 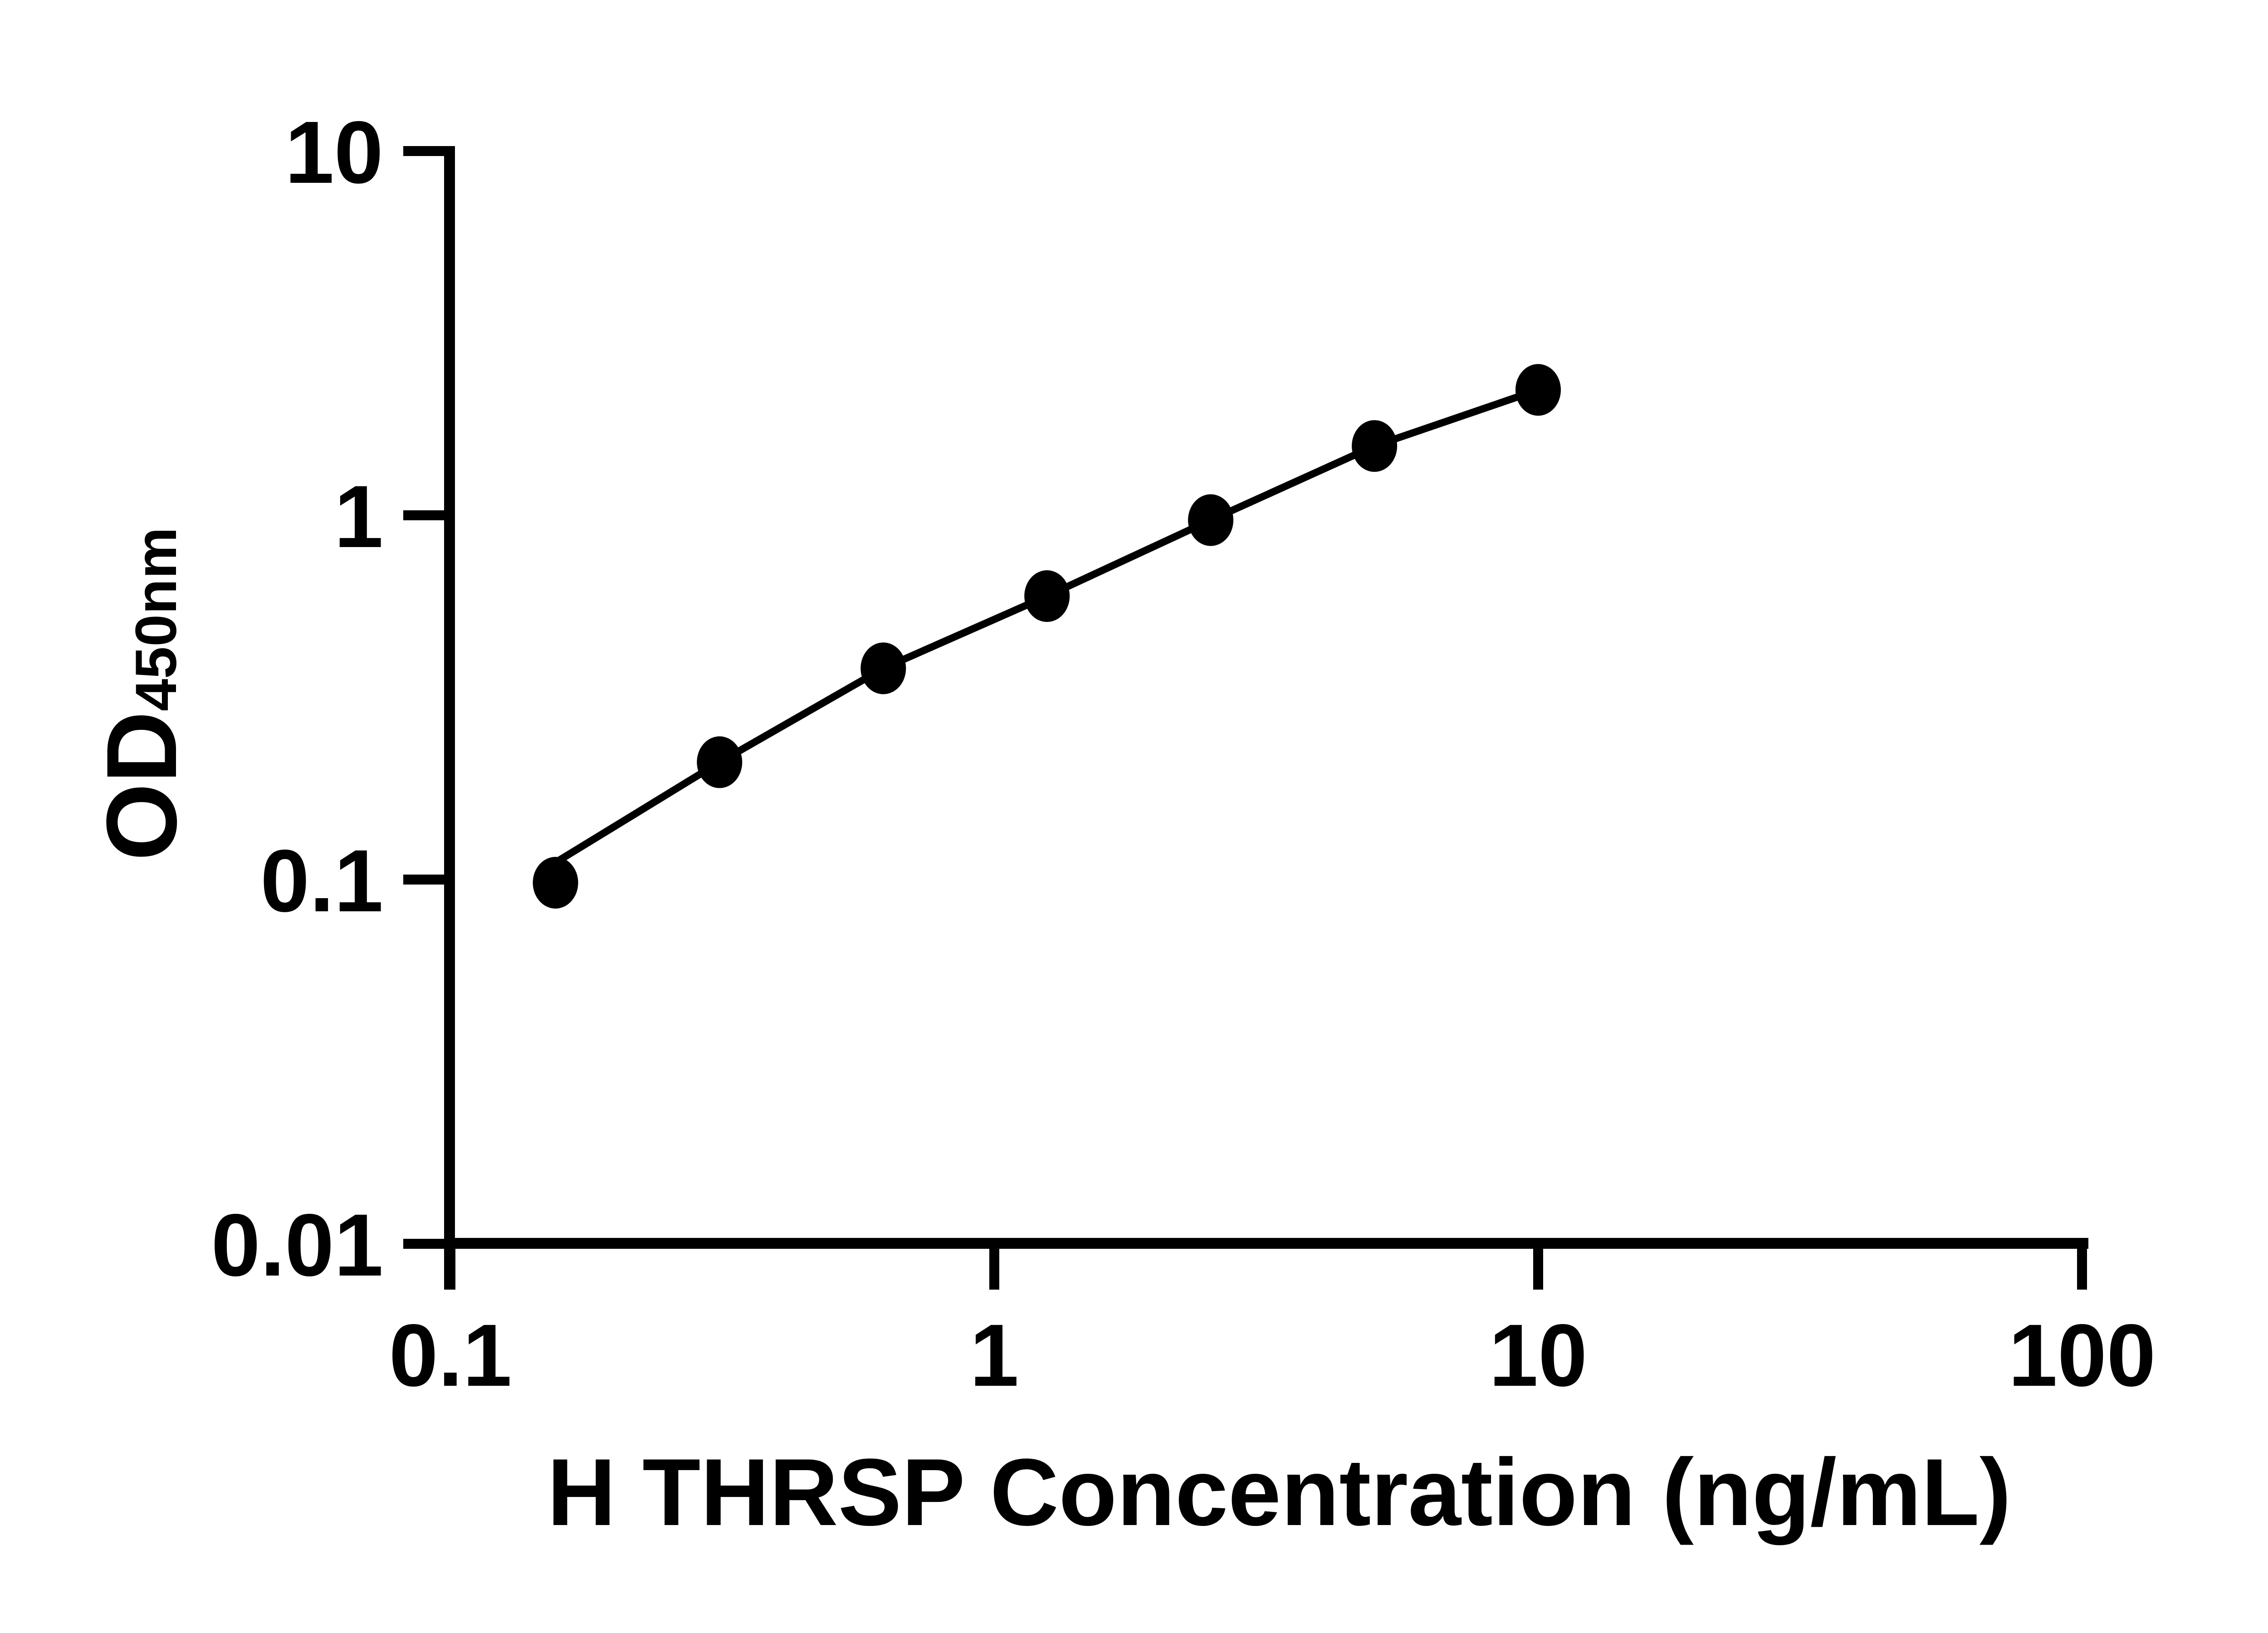 What do you see at coordinates (157, 619) in the screenshot?
I see `y-axis-title-sub: 450nm` at bounding box center [157, 619].